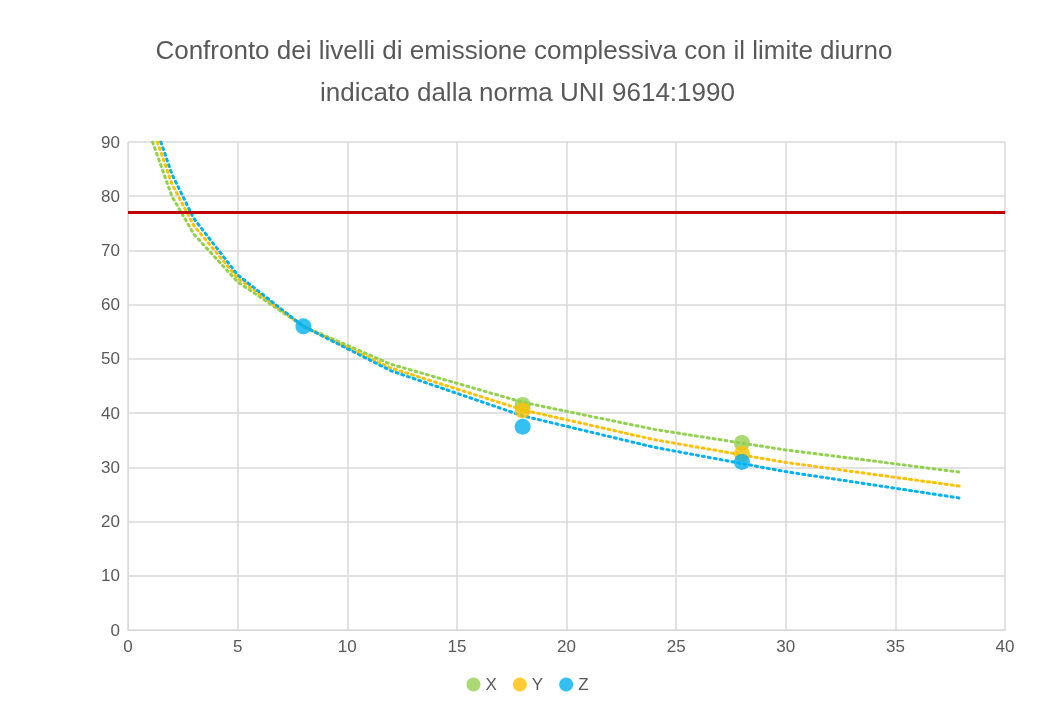 The height and width of the screenshot is (712, 1055). Describe the element at coordinates (110, 142) in the screenshot. I see `y-tick-label: 90` at that location.